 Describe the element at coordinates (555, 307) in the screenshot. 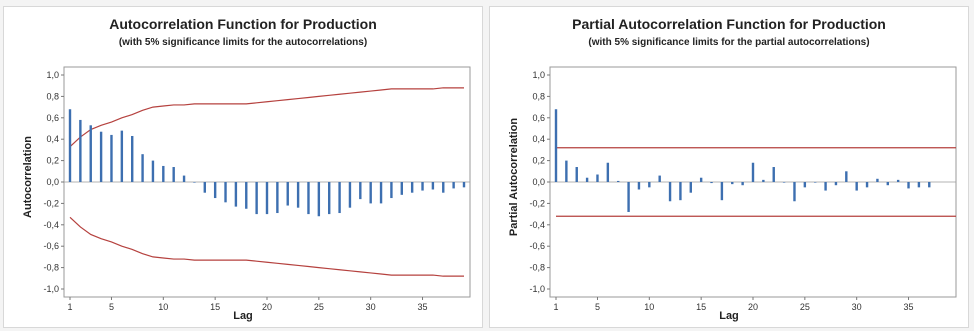

I see `pacf-x-tick-label: 1` at that location.